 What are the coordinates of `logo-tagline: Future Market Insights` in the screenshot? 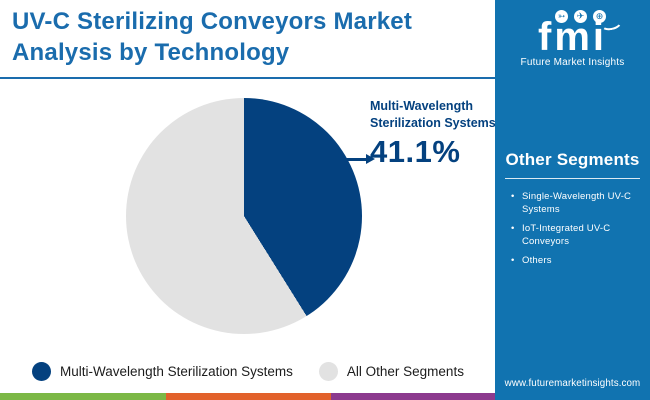 It's located at (572, 62).